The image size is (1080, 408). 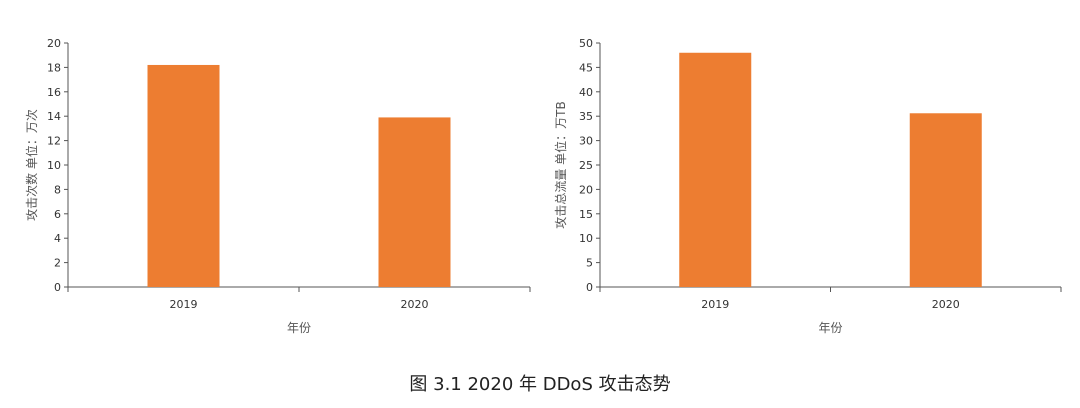 I want to click on y-tick-label: 6, so click(x=57, y=214).